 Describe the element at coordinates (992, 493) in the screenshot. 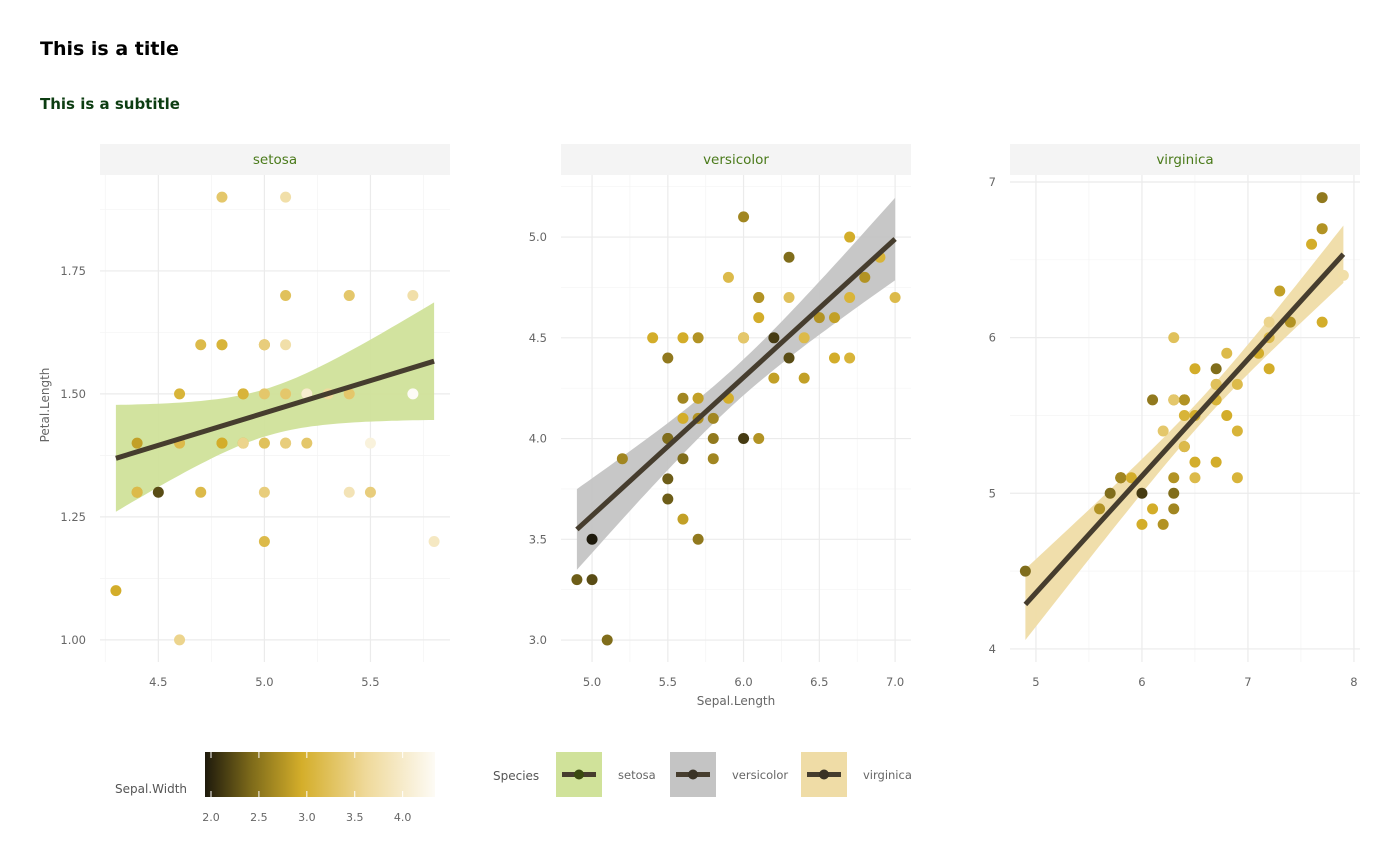

I see `y-tick-label: 5` at that location.